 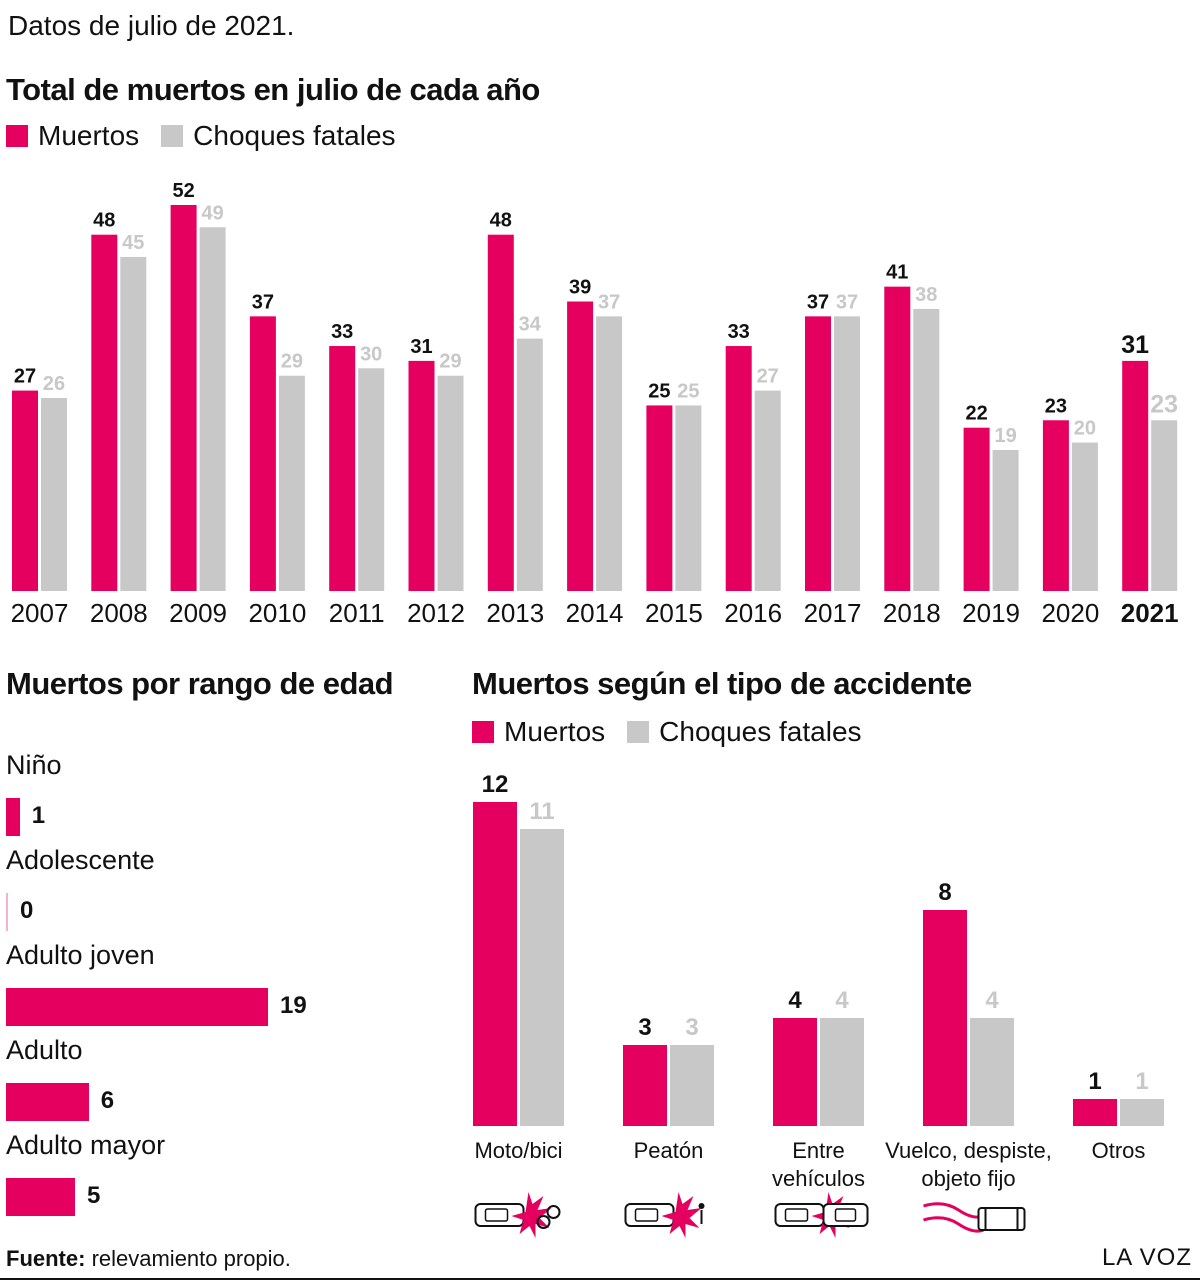 I want to click on x-tick-2021: 2021, so click(x=1150, y=613).